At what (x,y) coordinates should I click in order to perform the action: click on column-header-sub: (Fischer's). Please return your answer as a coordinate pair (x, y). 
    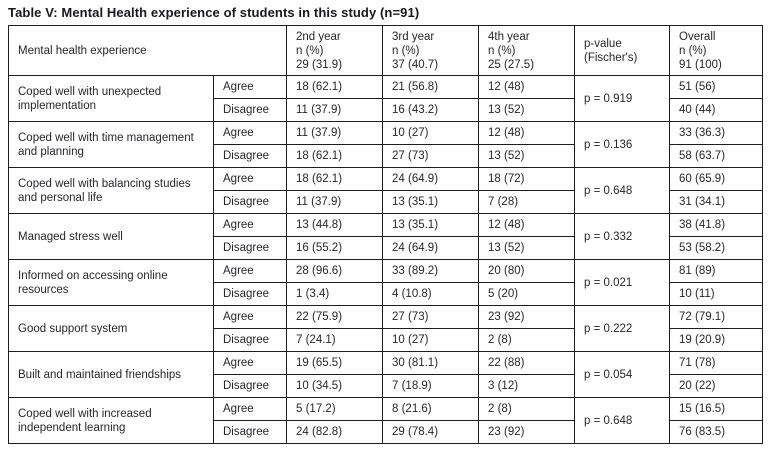
    Looking at the image, I should click on (611, 57).